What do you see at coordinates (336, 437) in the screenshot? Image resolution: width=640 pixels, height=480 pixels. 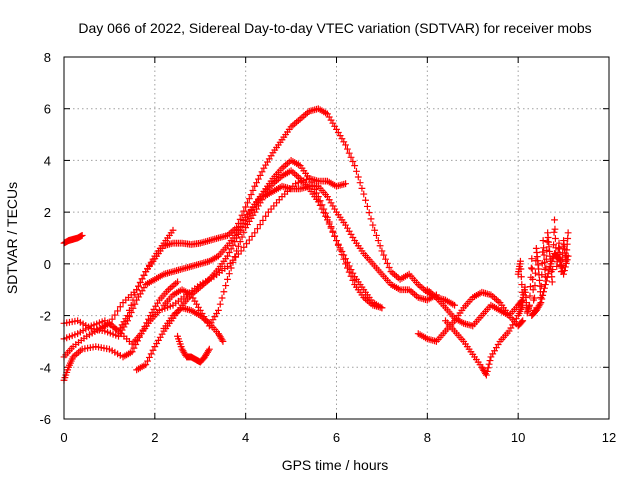 I see `x-tick-label: 6` at bounding box center [336, 437].